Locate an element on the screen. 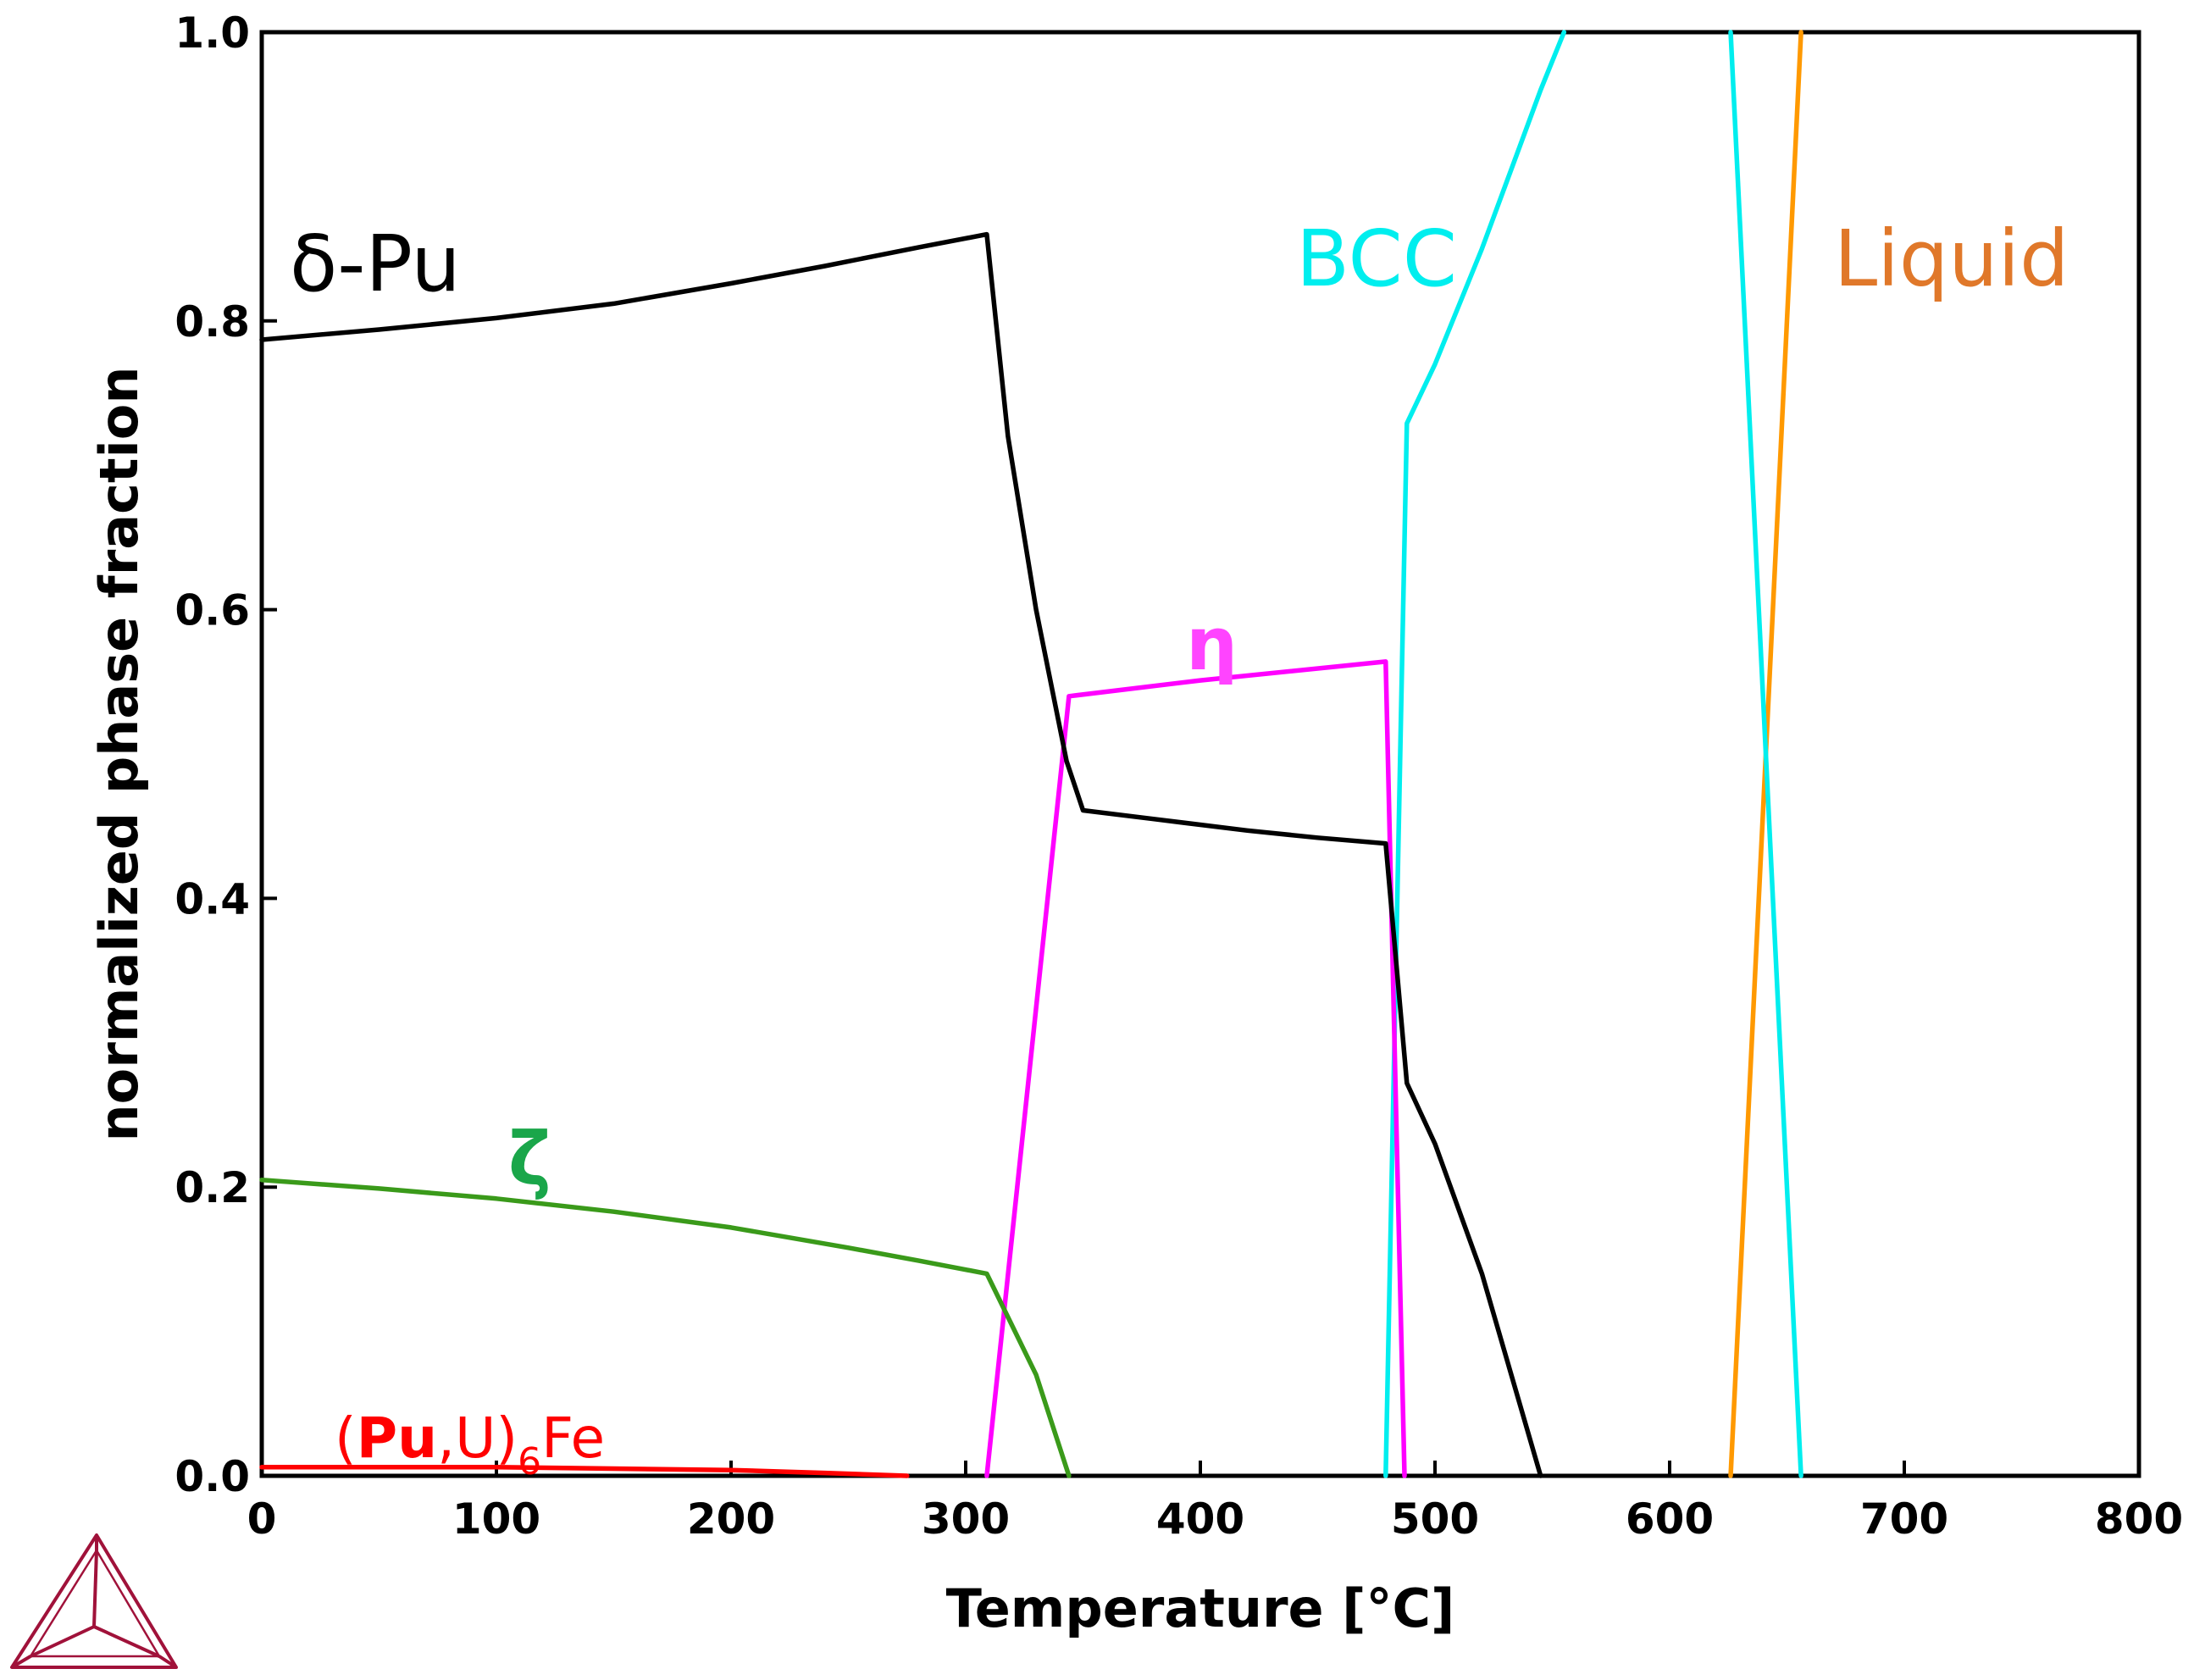  y-axis-tick-labels: 0.0 0.2 0.4 0.6 0.8 1.0 is located at coordinates (212, 754).